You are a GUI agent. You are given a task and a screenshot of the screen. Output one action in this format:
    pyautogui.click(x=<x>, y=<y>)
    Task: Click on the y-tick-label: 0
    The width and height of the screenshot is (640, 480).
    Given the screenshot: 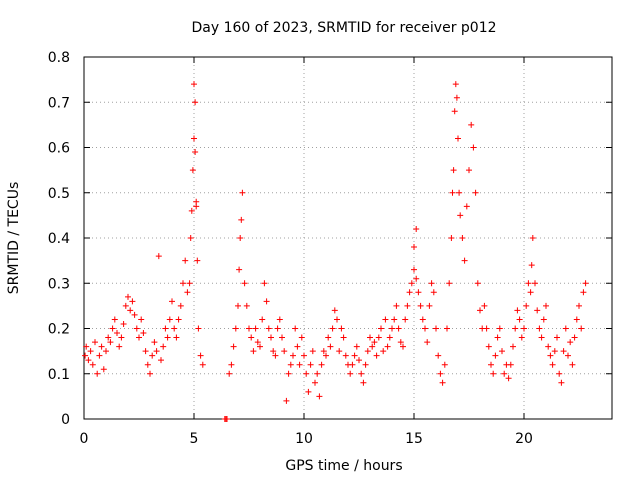 What is the action you would take?
    pyautogui.click(x=65, y=420)
    